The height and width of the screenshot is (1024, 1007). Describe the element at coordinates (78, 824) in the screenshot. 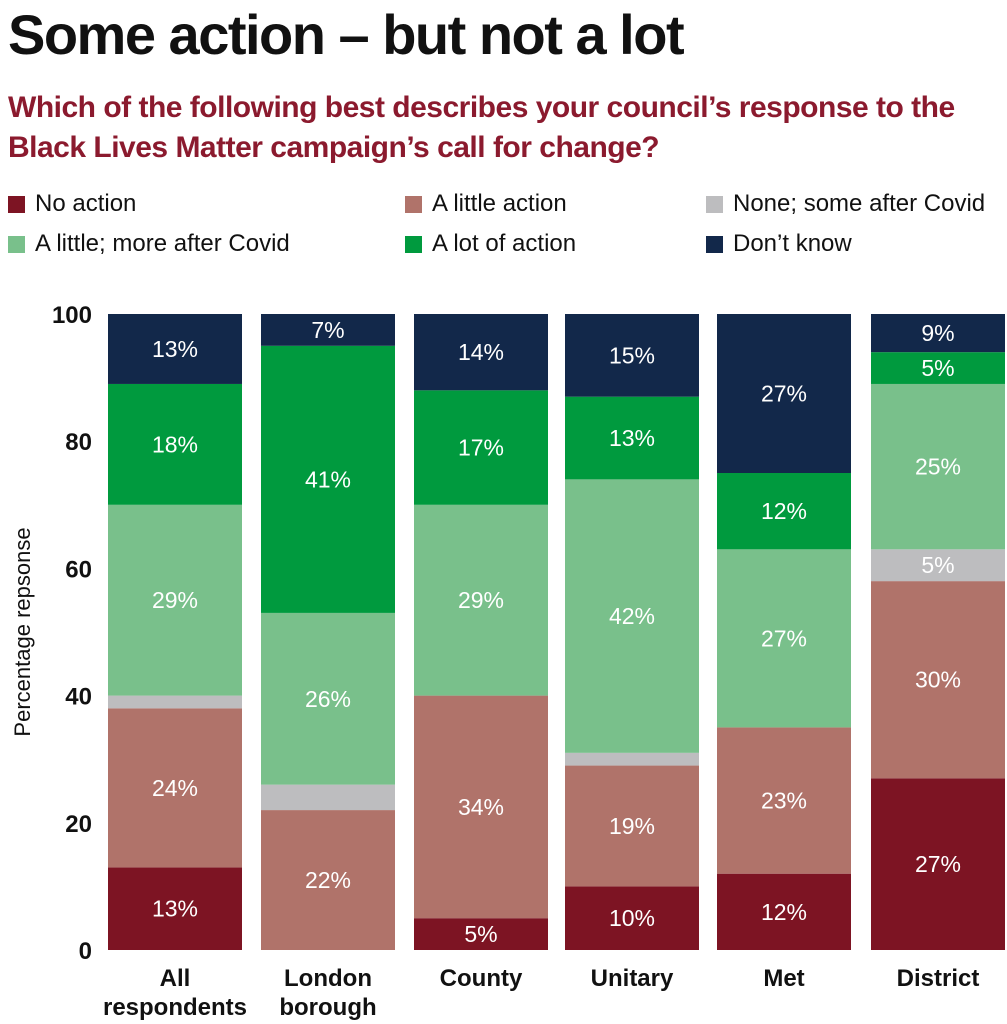

I see `y-tick-label: 20` at that location.